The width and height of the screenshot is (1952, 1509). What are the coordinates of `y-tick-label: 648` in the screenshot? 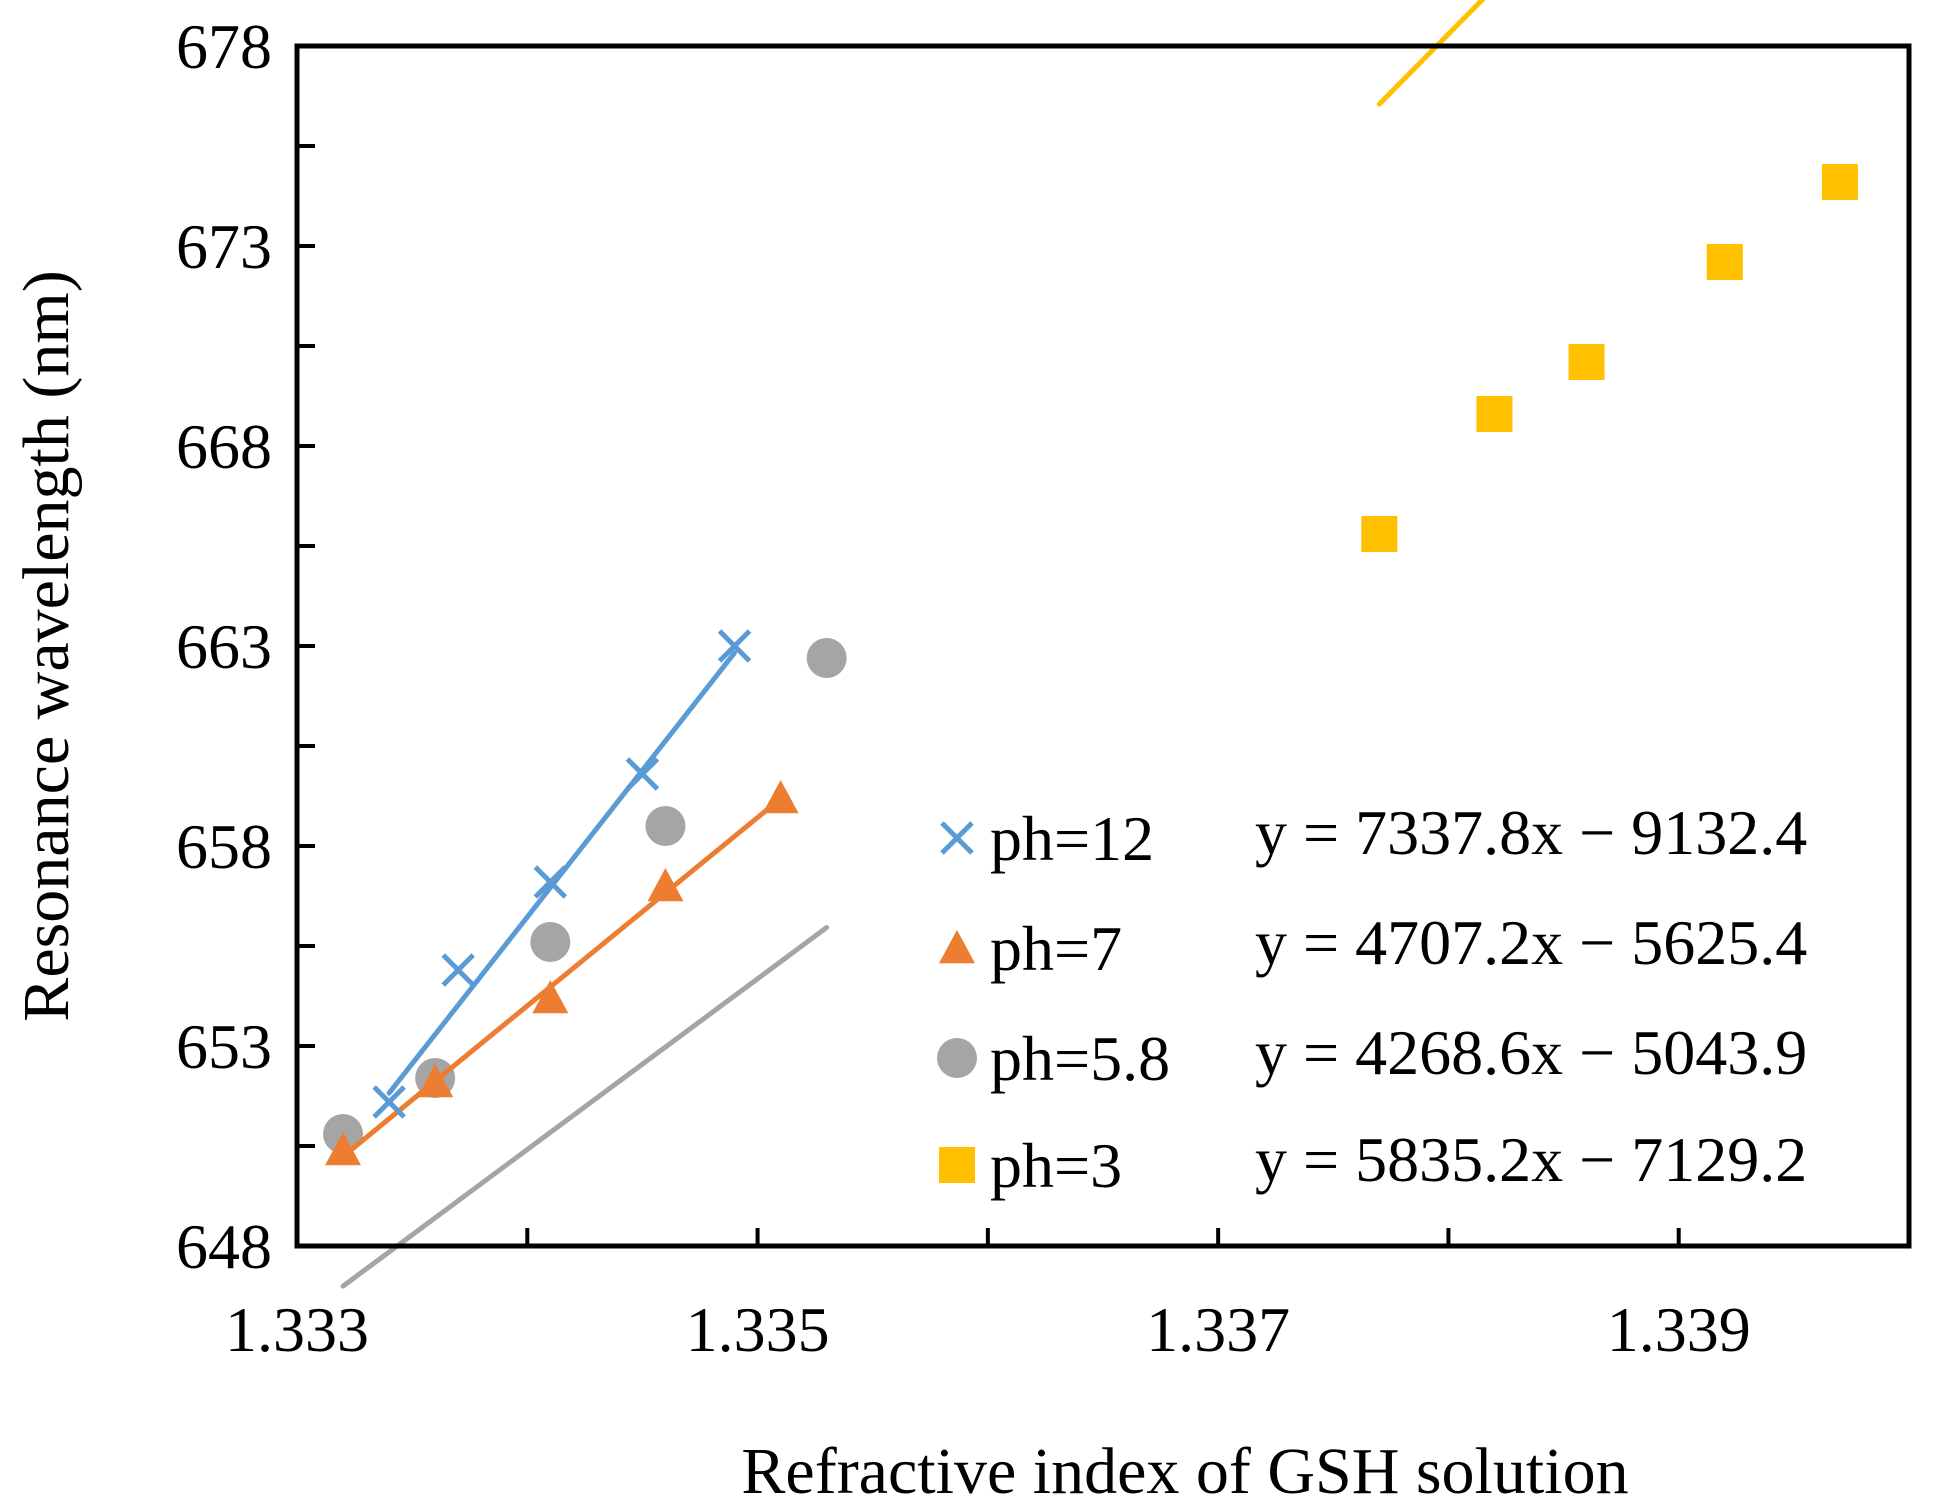 It's located at (224, 1246).